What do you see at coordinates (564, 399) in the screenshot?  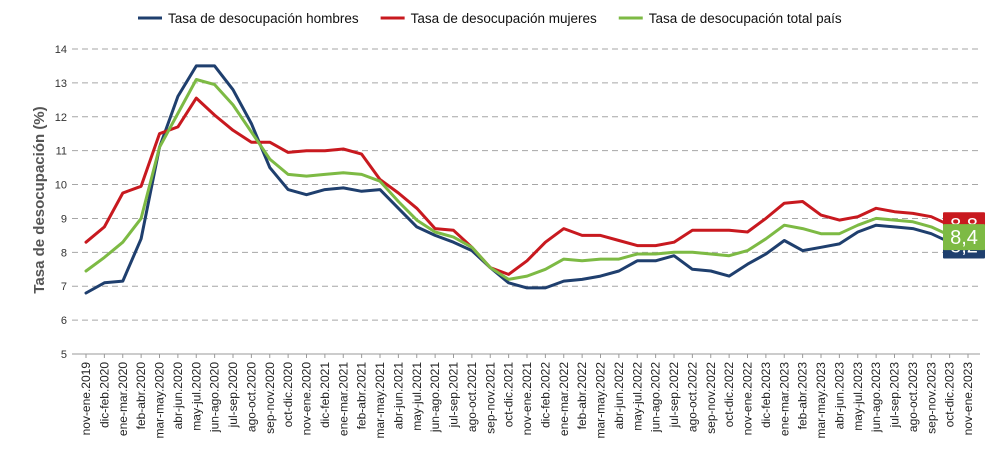 I see `x-tick-label: ene-mar.2022` at bounding box center [564, 399].